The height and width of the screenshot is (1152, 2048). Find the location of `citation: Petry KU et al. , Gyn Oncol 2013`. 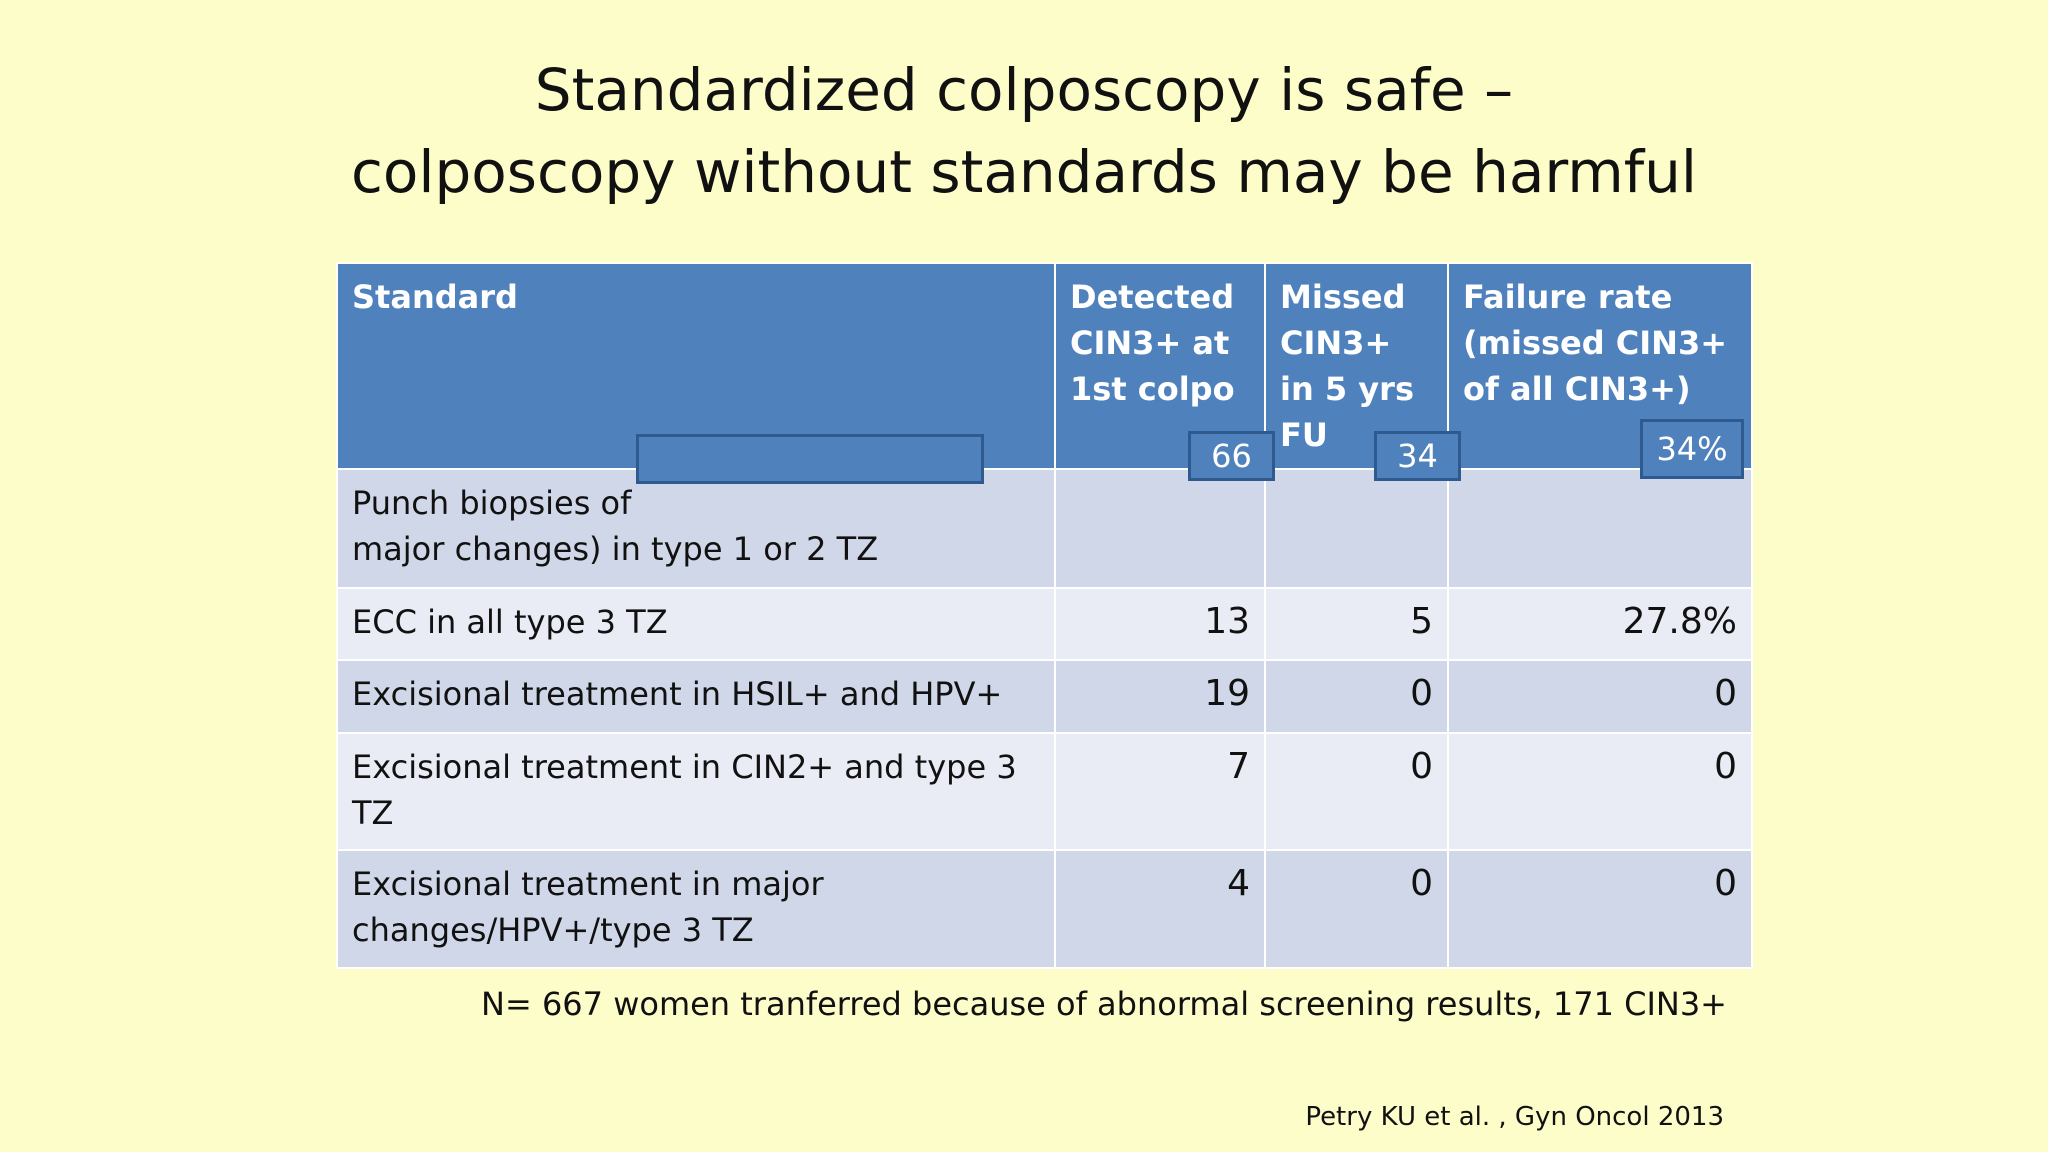

citation: Petry KU et al. , Gyn Oncol 2013 is located at coordinates (1514, 1117).